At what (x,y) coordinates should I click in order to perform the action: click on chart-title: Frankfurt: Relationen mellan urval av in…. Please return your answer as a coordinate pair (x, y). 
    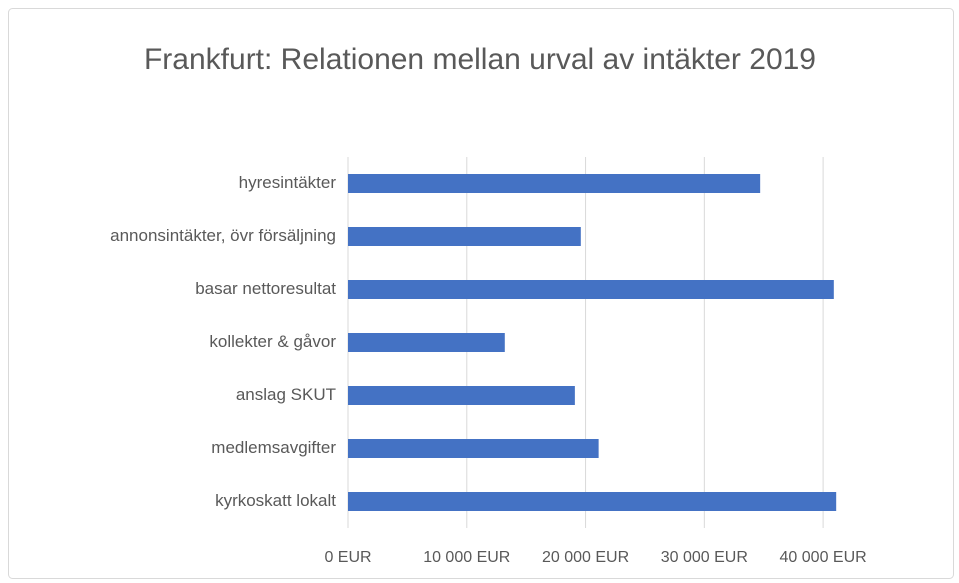
    Looking at the image, I should click on (479, 59).